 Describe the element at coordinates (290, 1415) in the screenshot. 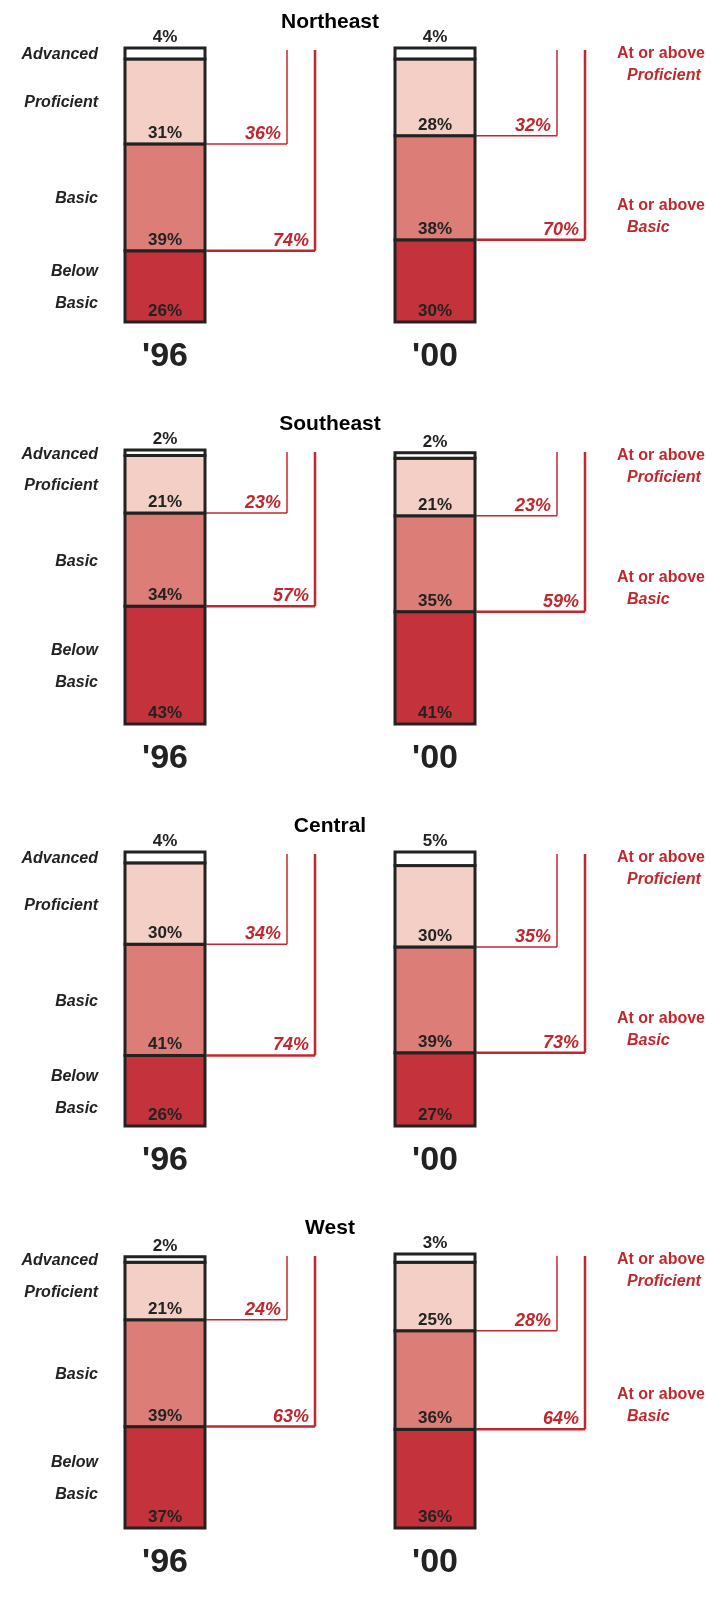

I see `annotation: 63%` at that location.